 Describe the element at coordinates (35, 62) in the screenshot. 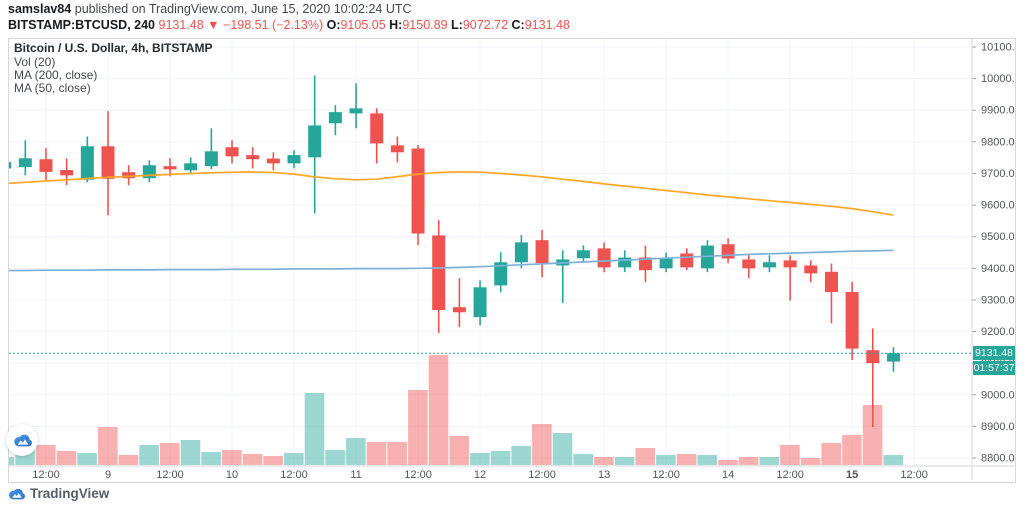

I see `legend-volume: Vol (20)` at that location.